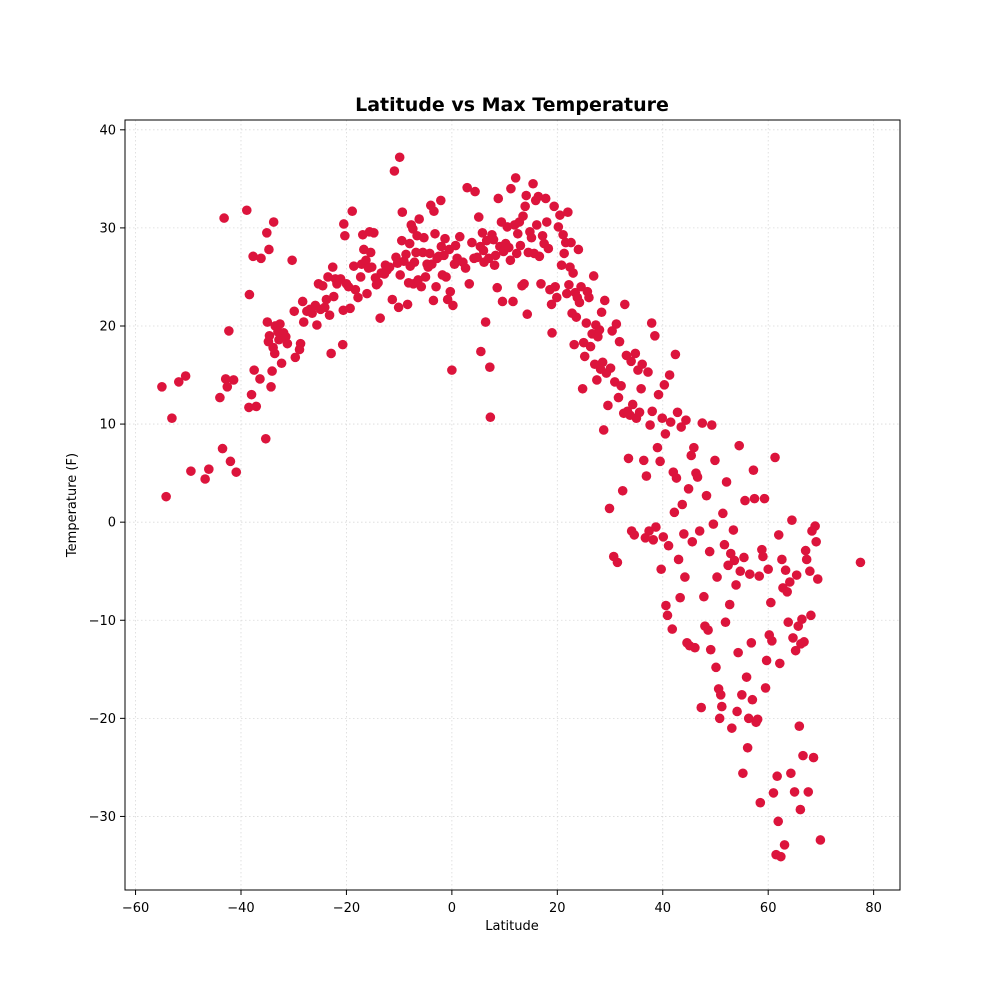 This screenshot has height=1000, width=1000. Describe the element at coordinates (102, 621) in the screenshot. I see `y-tick-label: −10` at that location.